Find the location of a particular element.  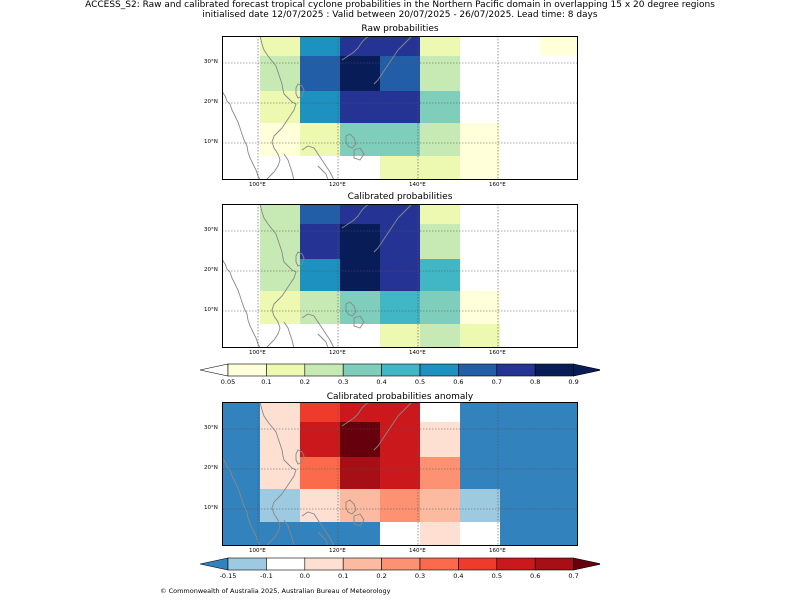

anomaly-colorbar-over-arrow is located at coordinates (586, 564).